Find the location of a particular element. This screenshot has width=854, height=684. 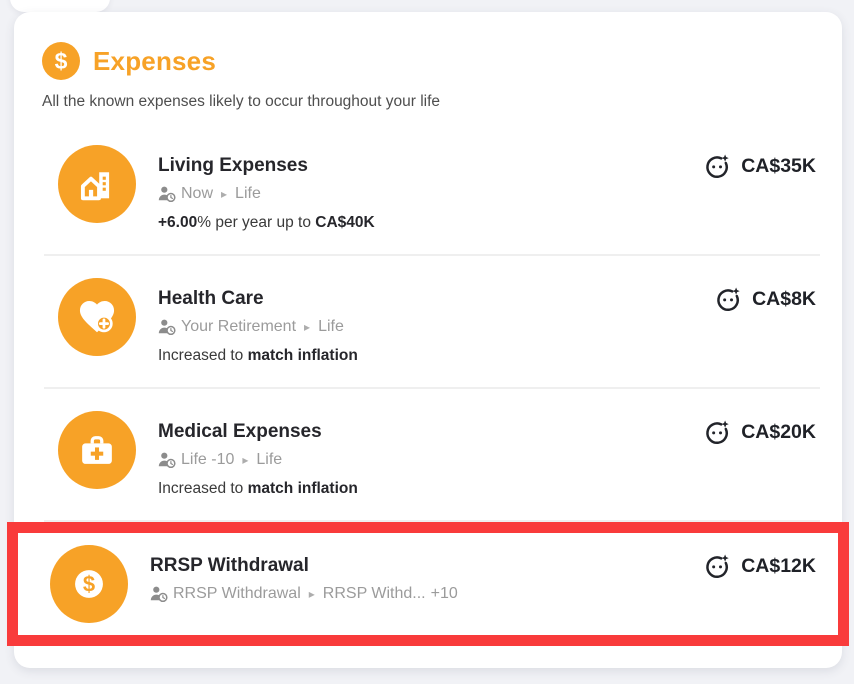

expense-timeline: Life -10 ▸ Life is located at coordinates (431, 460).